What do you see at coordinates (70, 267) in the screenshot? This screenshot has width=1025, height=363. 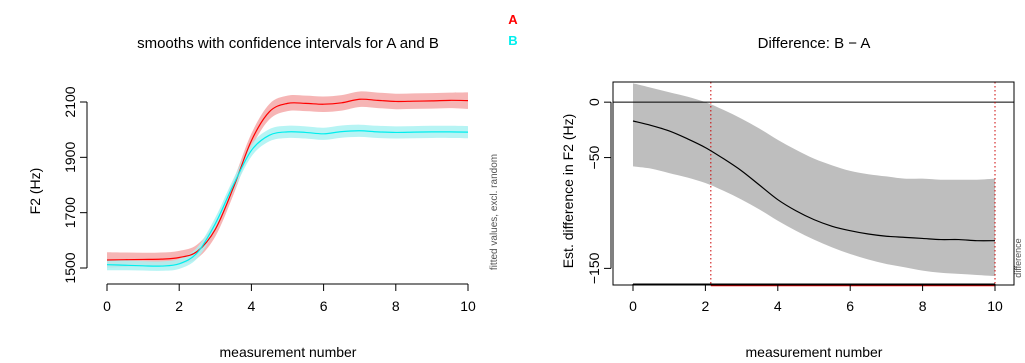 I see `y-tick-label: 1500` at bounding box center [70, 267].